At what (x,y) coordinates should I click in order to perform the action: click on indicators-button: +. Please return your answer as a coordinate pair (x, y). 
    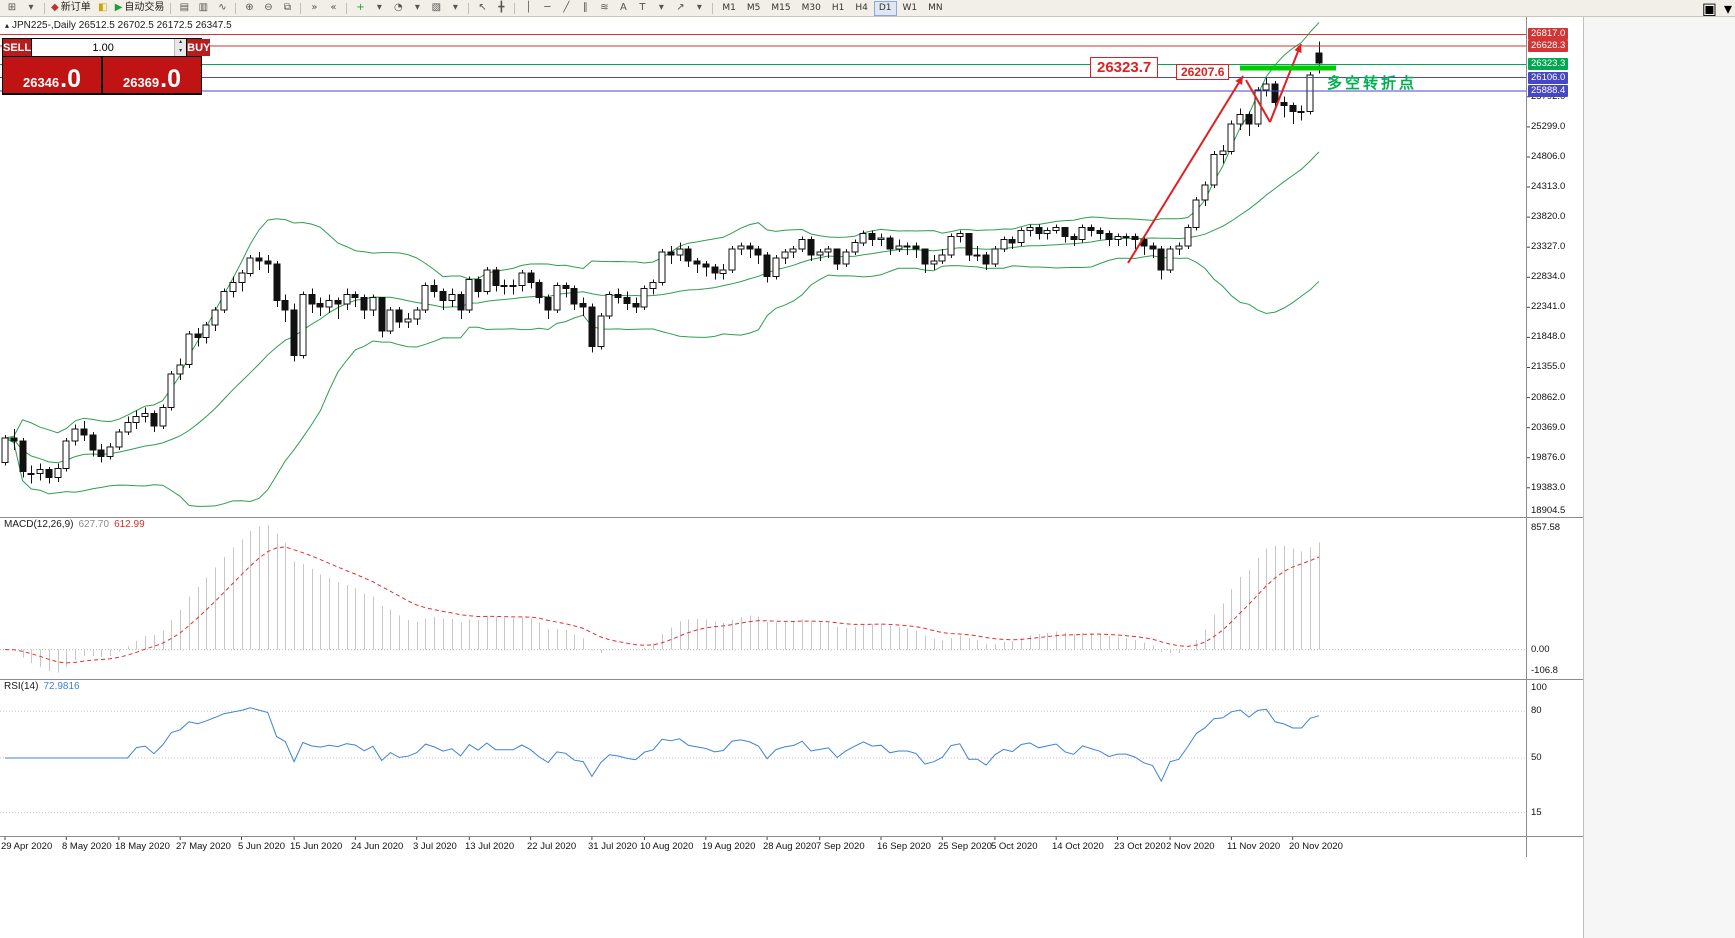
    Looking at the image, I should click on (360, 8).